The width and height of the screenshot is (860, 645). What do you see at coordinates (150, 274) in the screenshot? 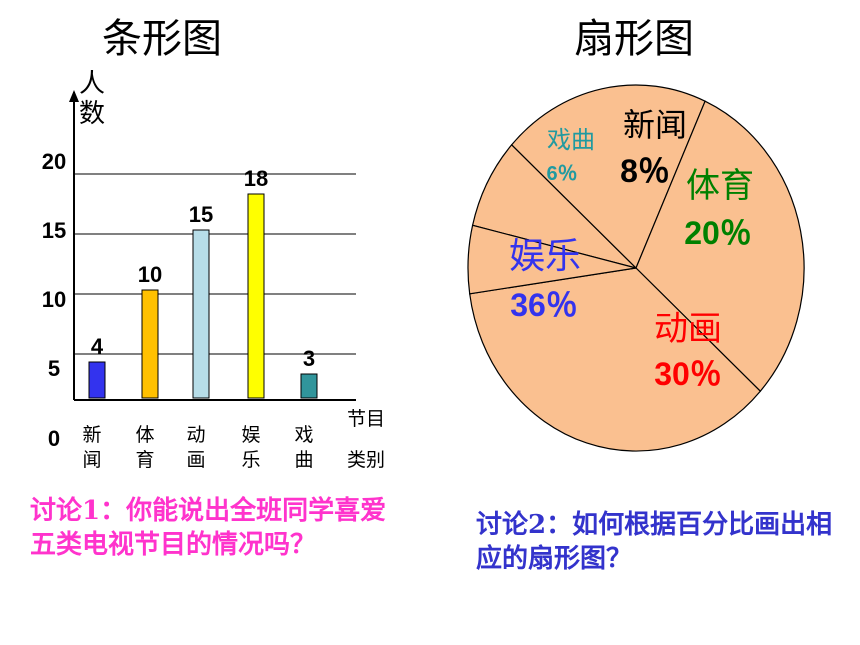
I see `bar-data-label: 10` at bounding box center [150, 274].